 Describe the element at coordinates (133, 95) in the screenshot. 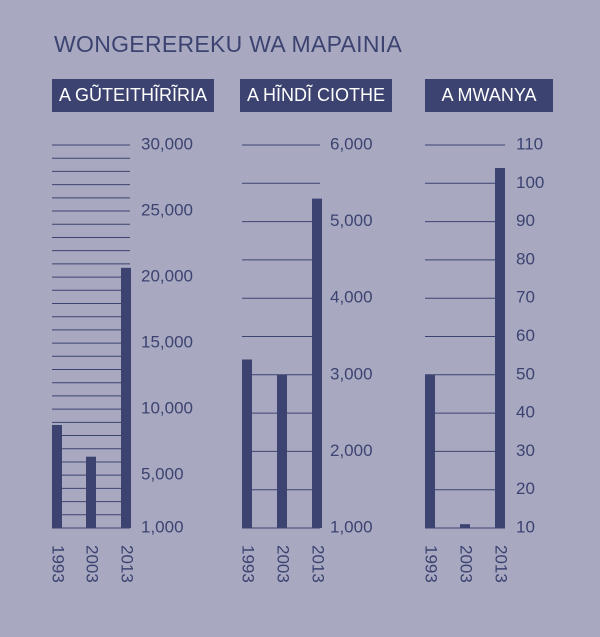

I see `panel-title-assistance: A GŨTEITHĨRĨRIA` at that location.